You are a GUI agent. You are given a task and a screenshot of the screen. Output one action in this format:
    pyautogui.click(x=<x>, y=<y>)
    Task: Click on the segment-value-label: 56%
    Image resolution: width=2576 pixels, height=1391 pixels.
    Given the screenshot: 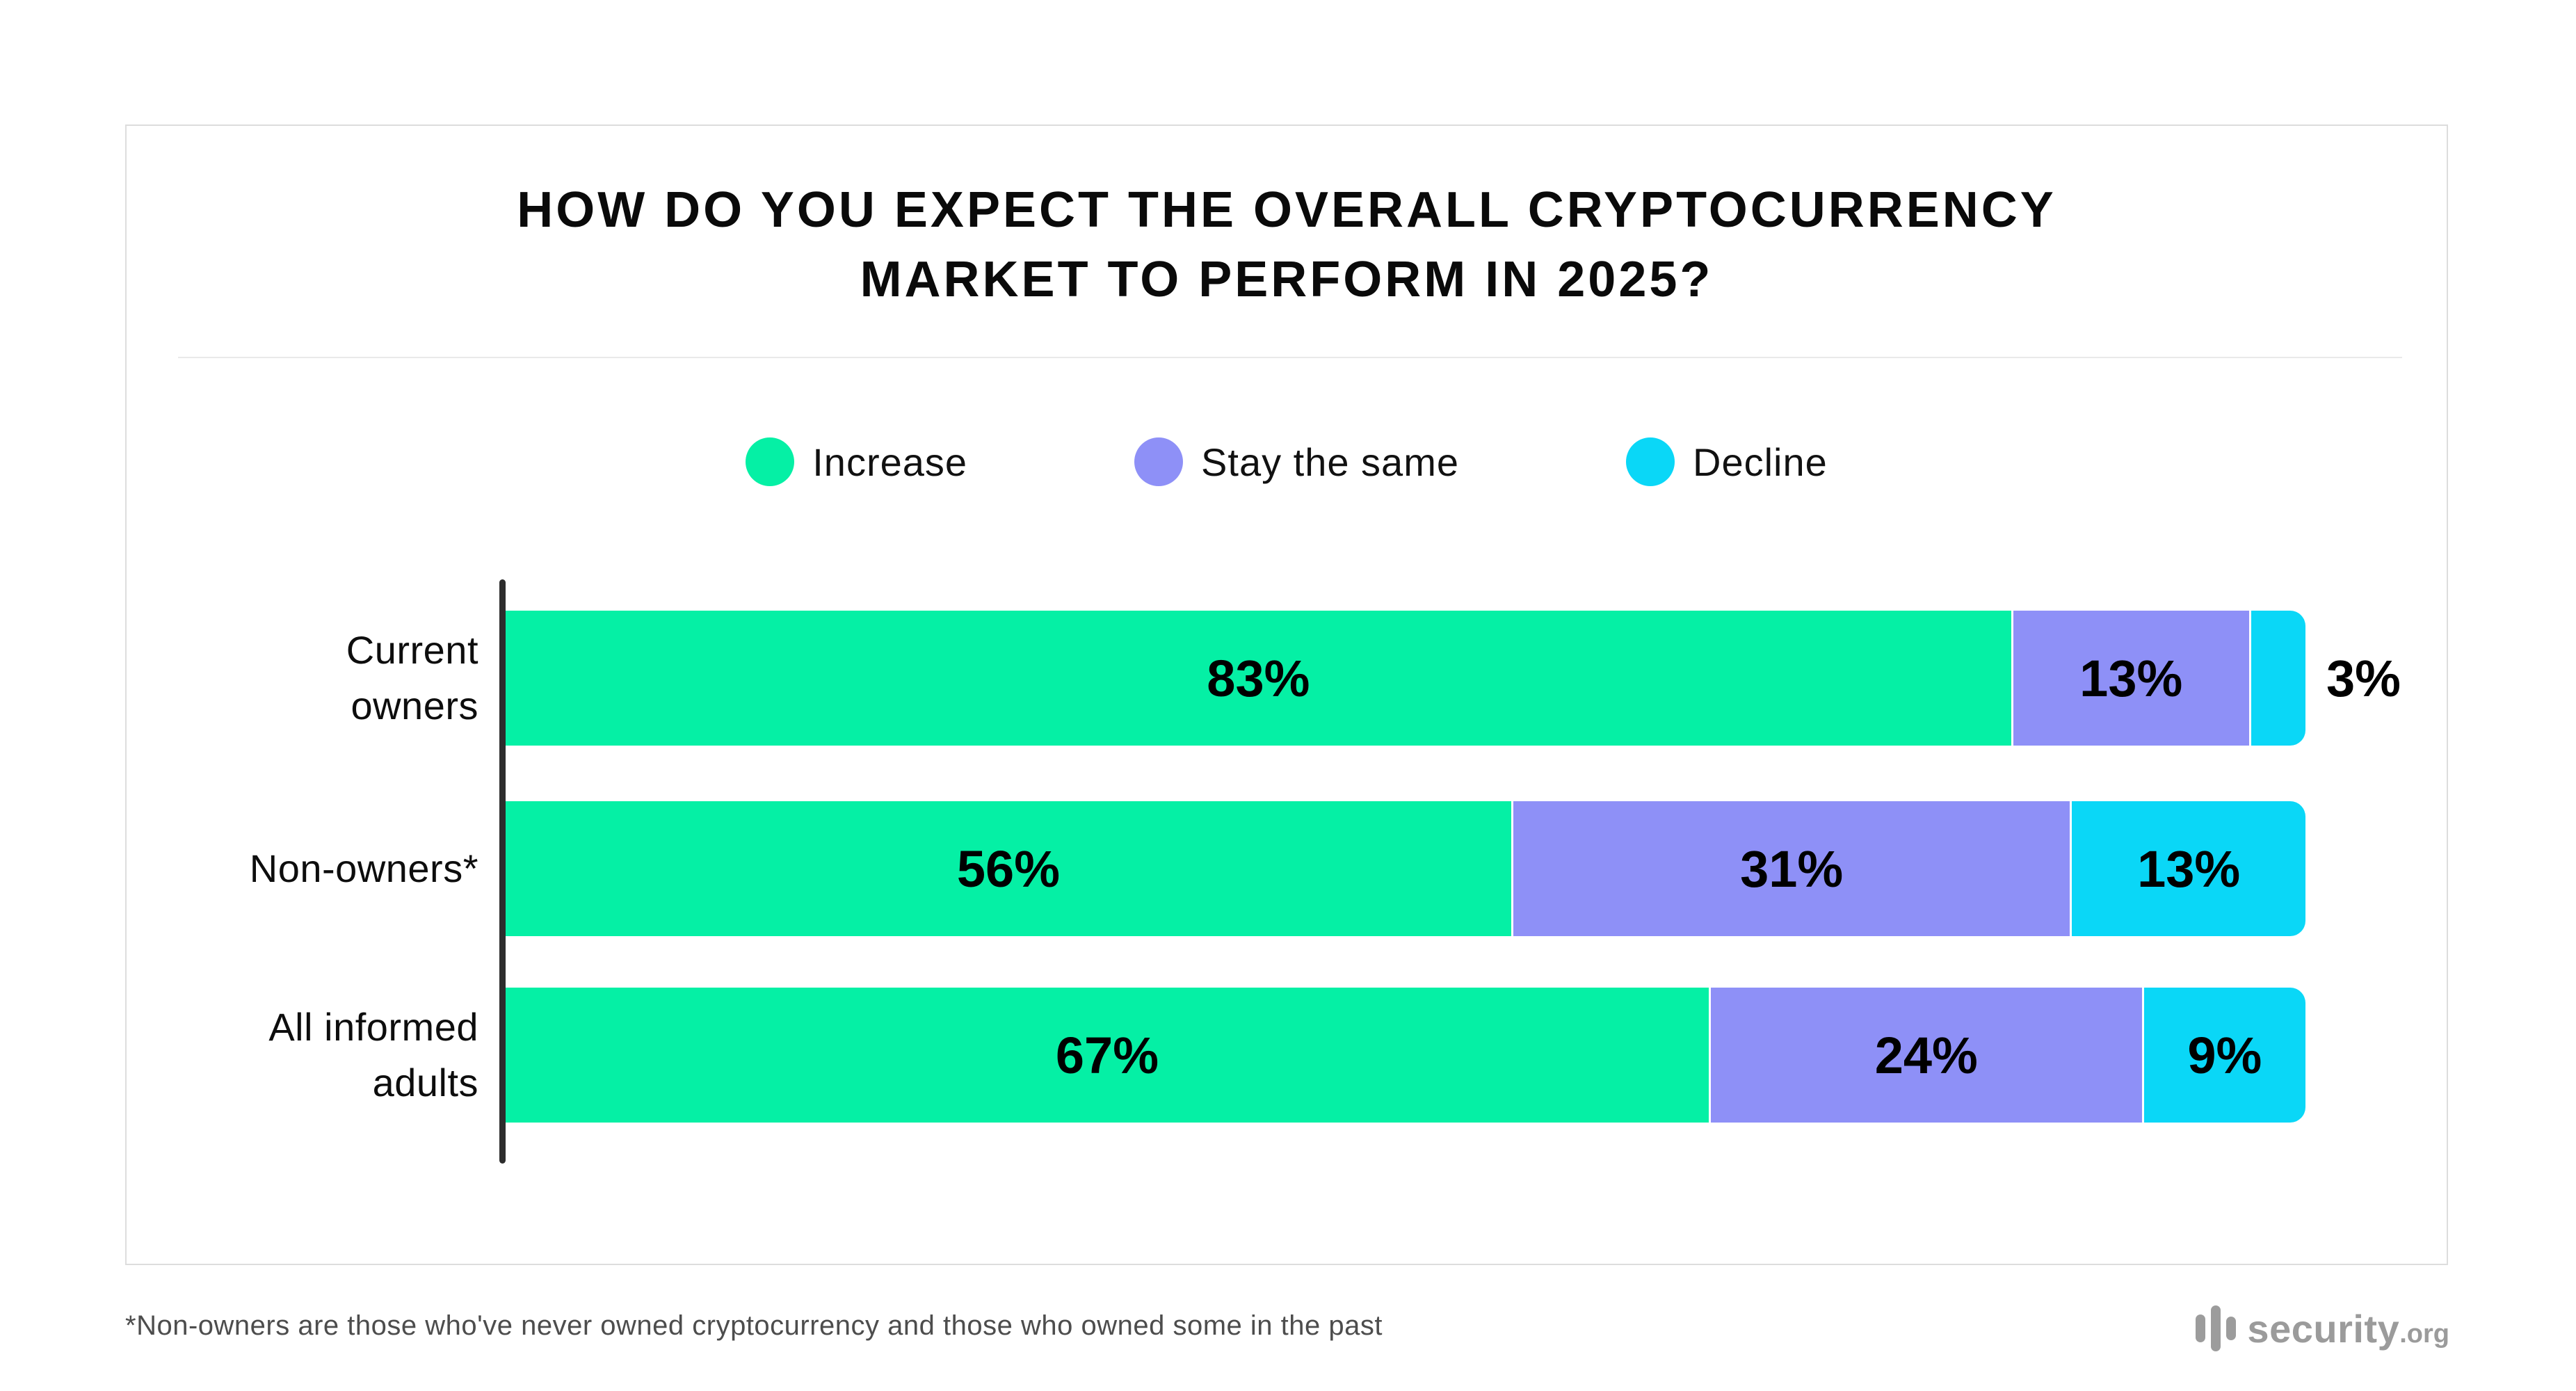 What is the action you would take?
    pyautogui.click(x=1009, y=868)
    